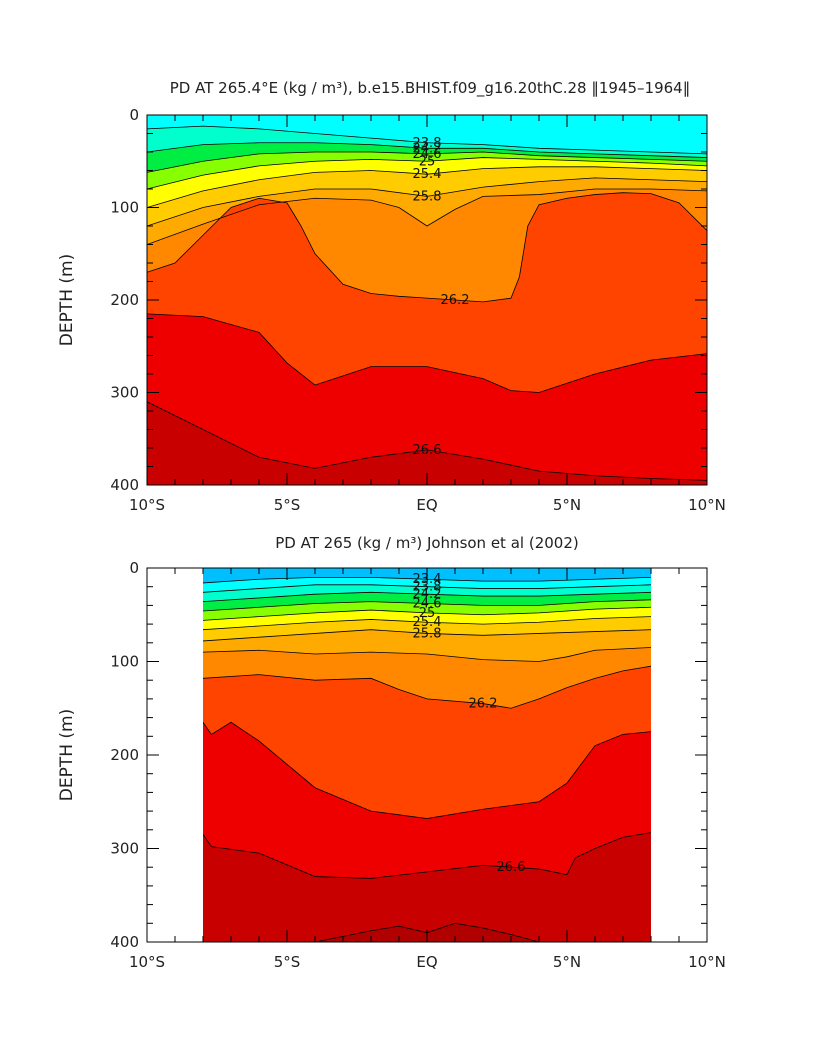 This screenshot has width=818, height=1055. Describe the element at coordinates (371, 932) in the screenshot. I see `isopycnal-26.8` at that location.